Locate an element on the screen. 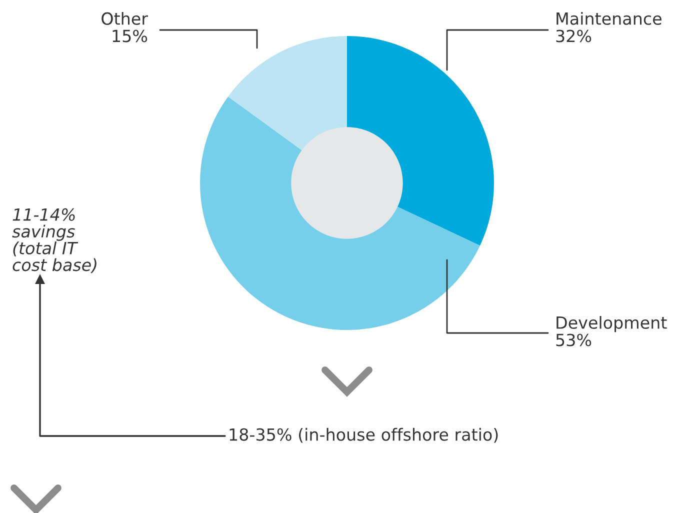 This screenshot has width=681, height=513. text: 18-35% (in-house offshore ratio) is located at coordinates (364, 435).